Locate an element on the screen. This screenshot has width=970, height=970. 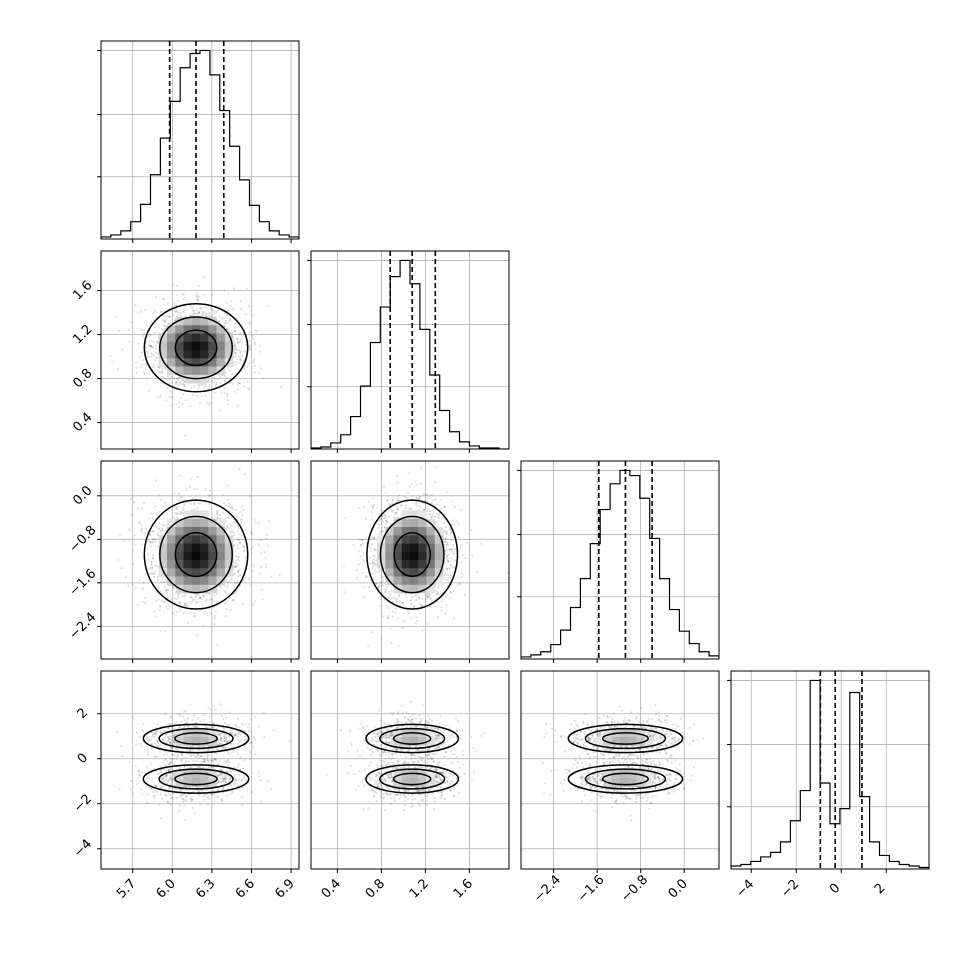
ytick-label-1-2: 1.2 is located at coordinates (82, 334).